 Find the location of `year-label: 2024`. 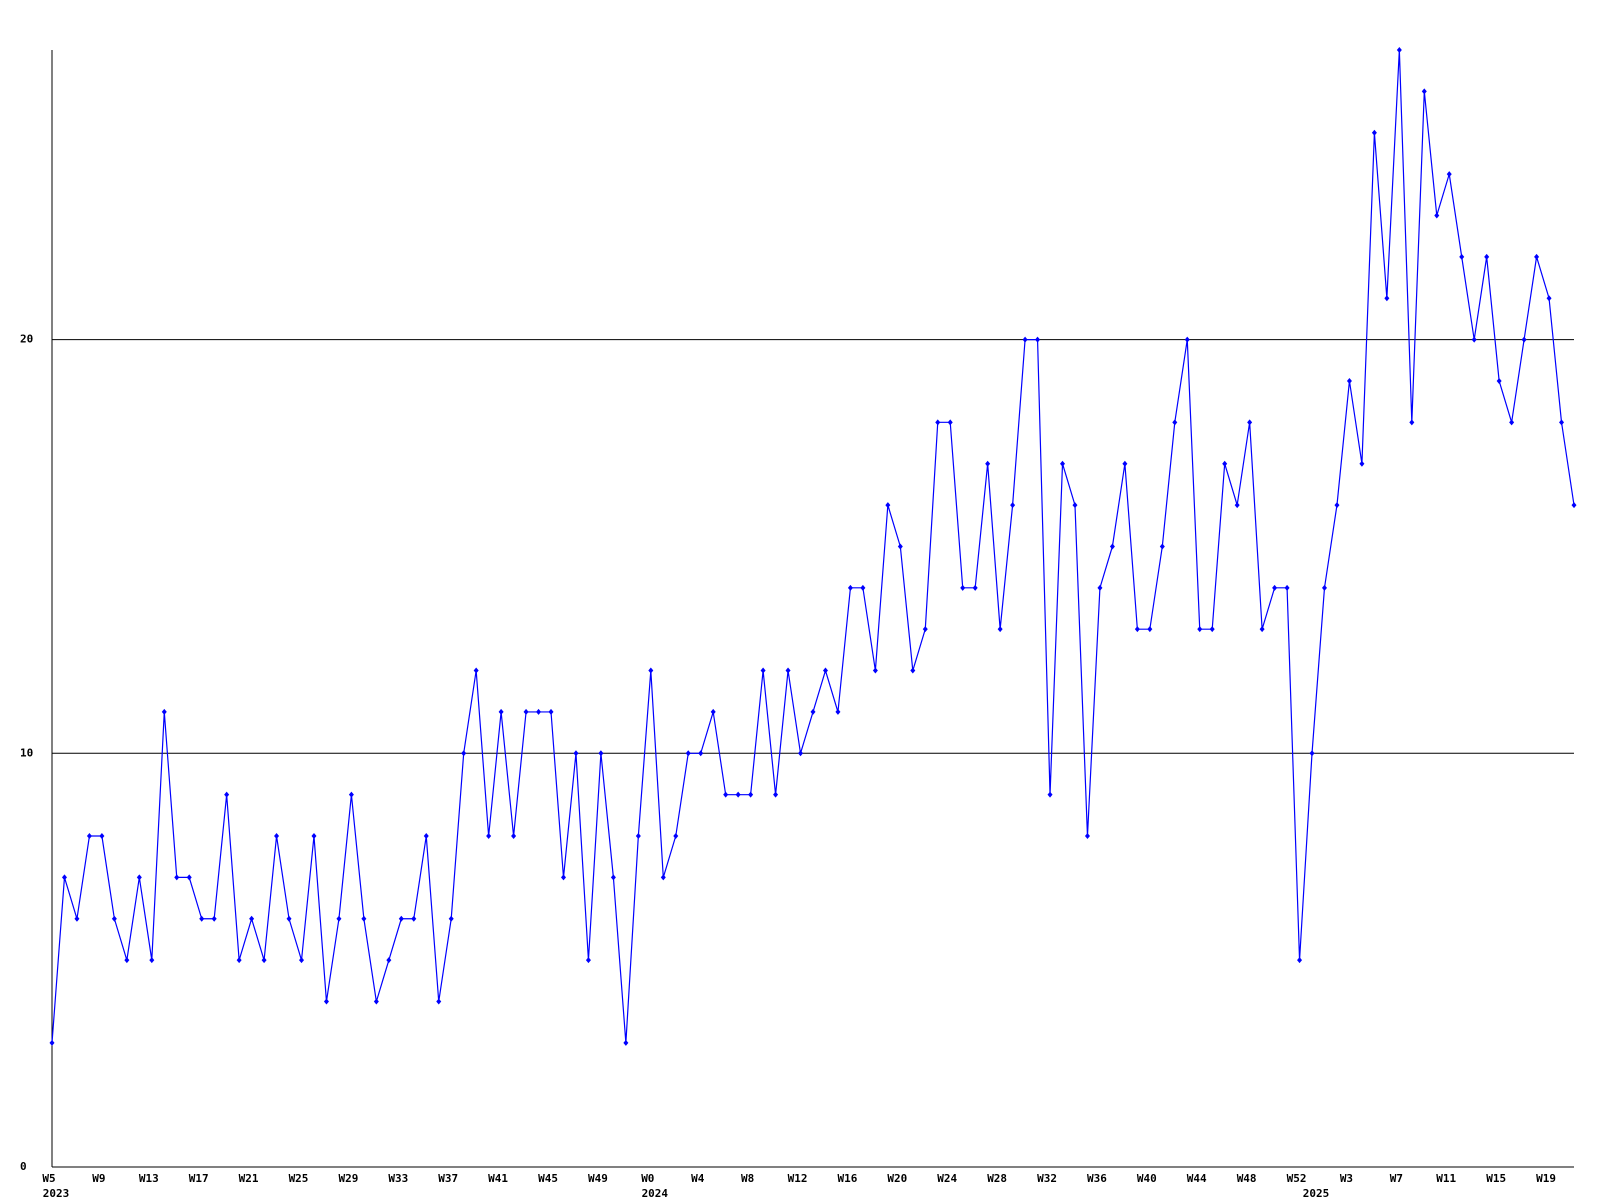

year-label: 2024 is located at coordinates (655, 1193).